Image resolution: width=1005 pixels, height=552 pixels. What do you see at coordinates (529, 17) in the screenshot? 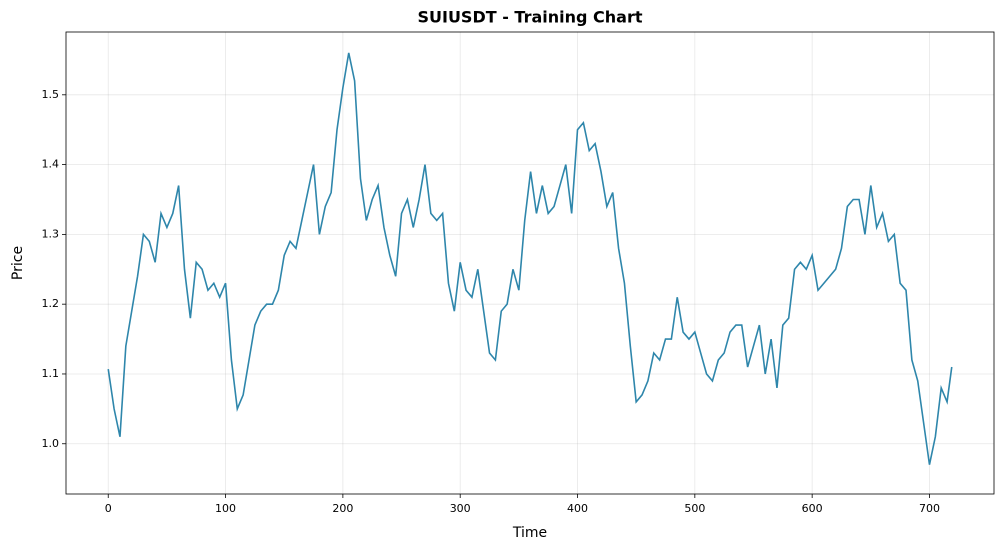
I see `chart-title: SUIUSDT - Training Chart` at bounding box center [529, 17].